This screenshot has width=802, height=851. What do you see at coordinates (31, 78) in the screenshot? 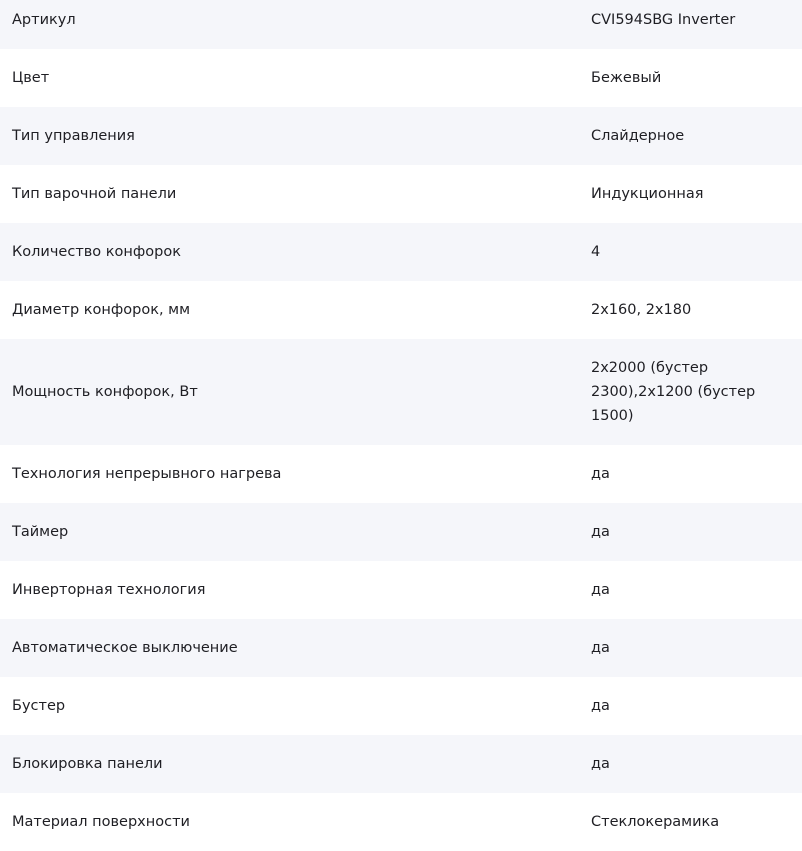
I see `spec-name: Цвет` at bounding box center [31, 78].